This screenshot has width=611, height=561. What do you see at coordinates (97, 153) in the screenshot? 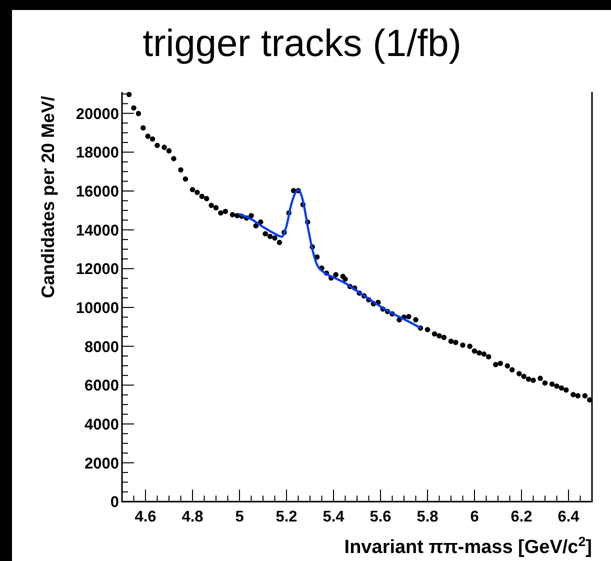
I see `y-tick-label: 18000` at bounding box center [97, 153].